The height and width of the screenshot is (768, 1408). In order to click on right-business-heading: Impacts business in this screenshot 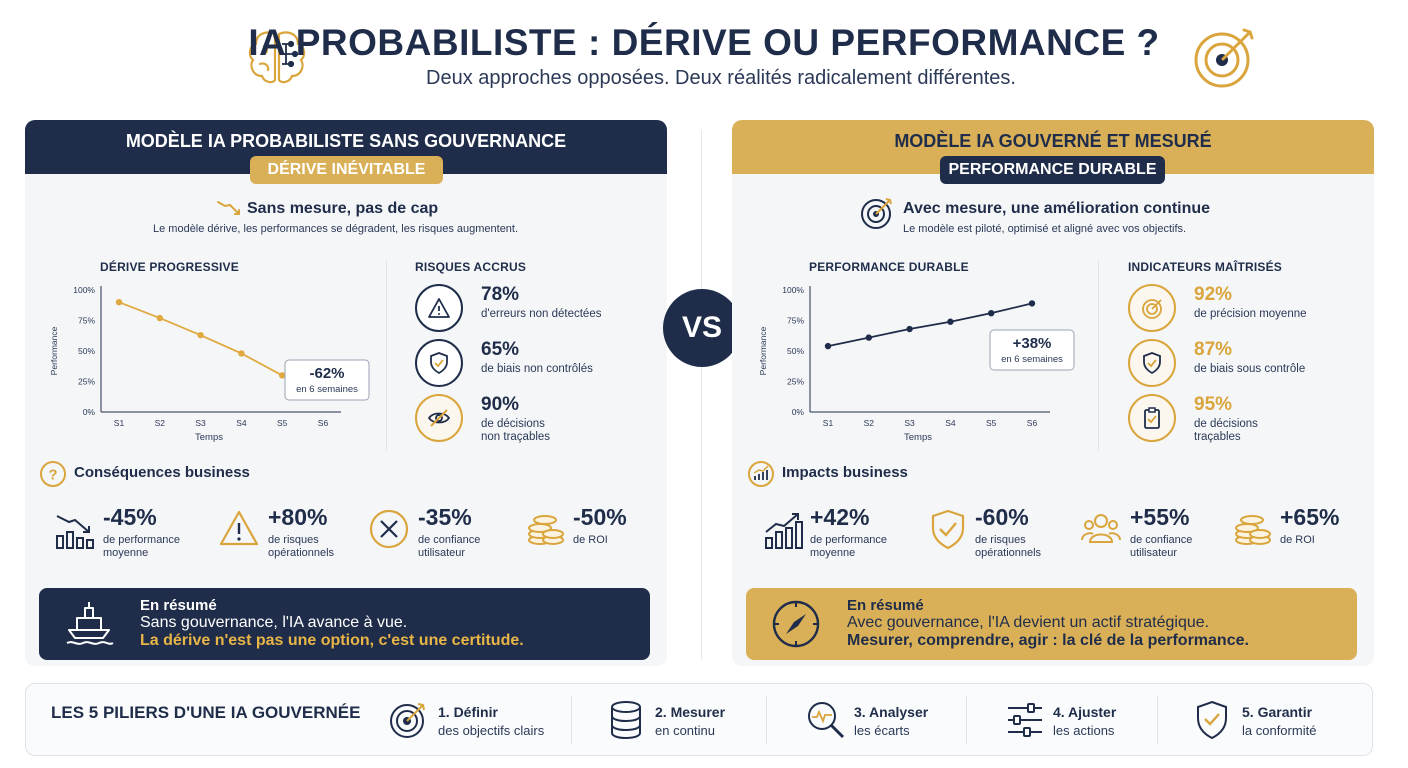, I will do `click(845, 472)`.